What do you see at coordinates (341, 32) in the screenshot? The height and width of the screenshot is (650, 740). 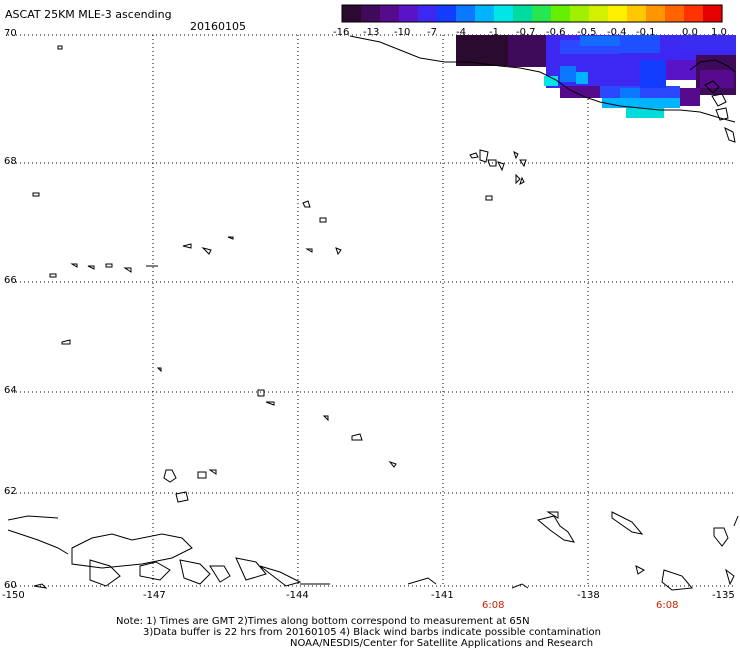 I see `cb-label: -16` at bounding box center [341, 32].